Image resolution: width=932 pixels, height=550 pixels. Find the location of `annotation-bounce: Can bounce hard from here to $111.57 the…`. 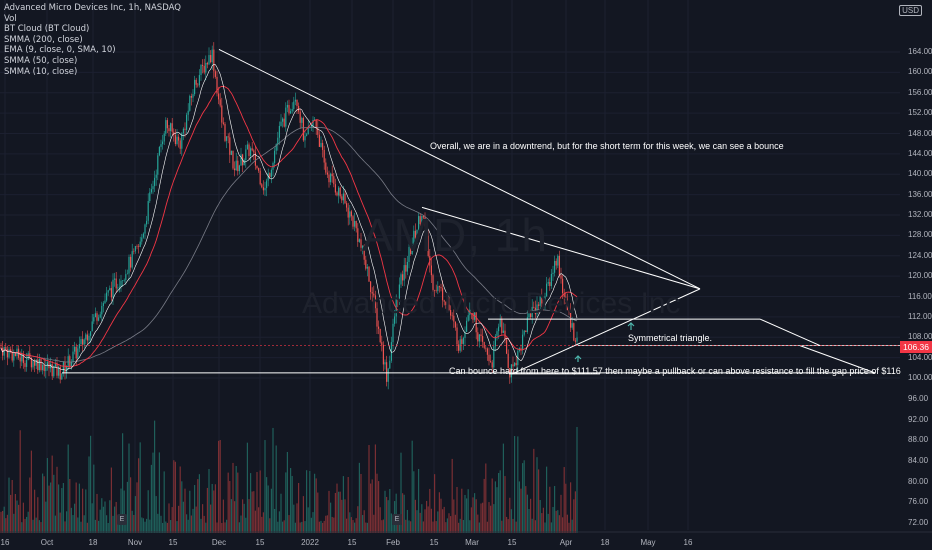

annotation-bounce: Can bounce hard from here to $111.57 the… is located at coordinates (675, 371).